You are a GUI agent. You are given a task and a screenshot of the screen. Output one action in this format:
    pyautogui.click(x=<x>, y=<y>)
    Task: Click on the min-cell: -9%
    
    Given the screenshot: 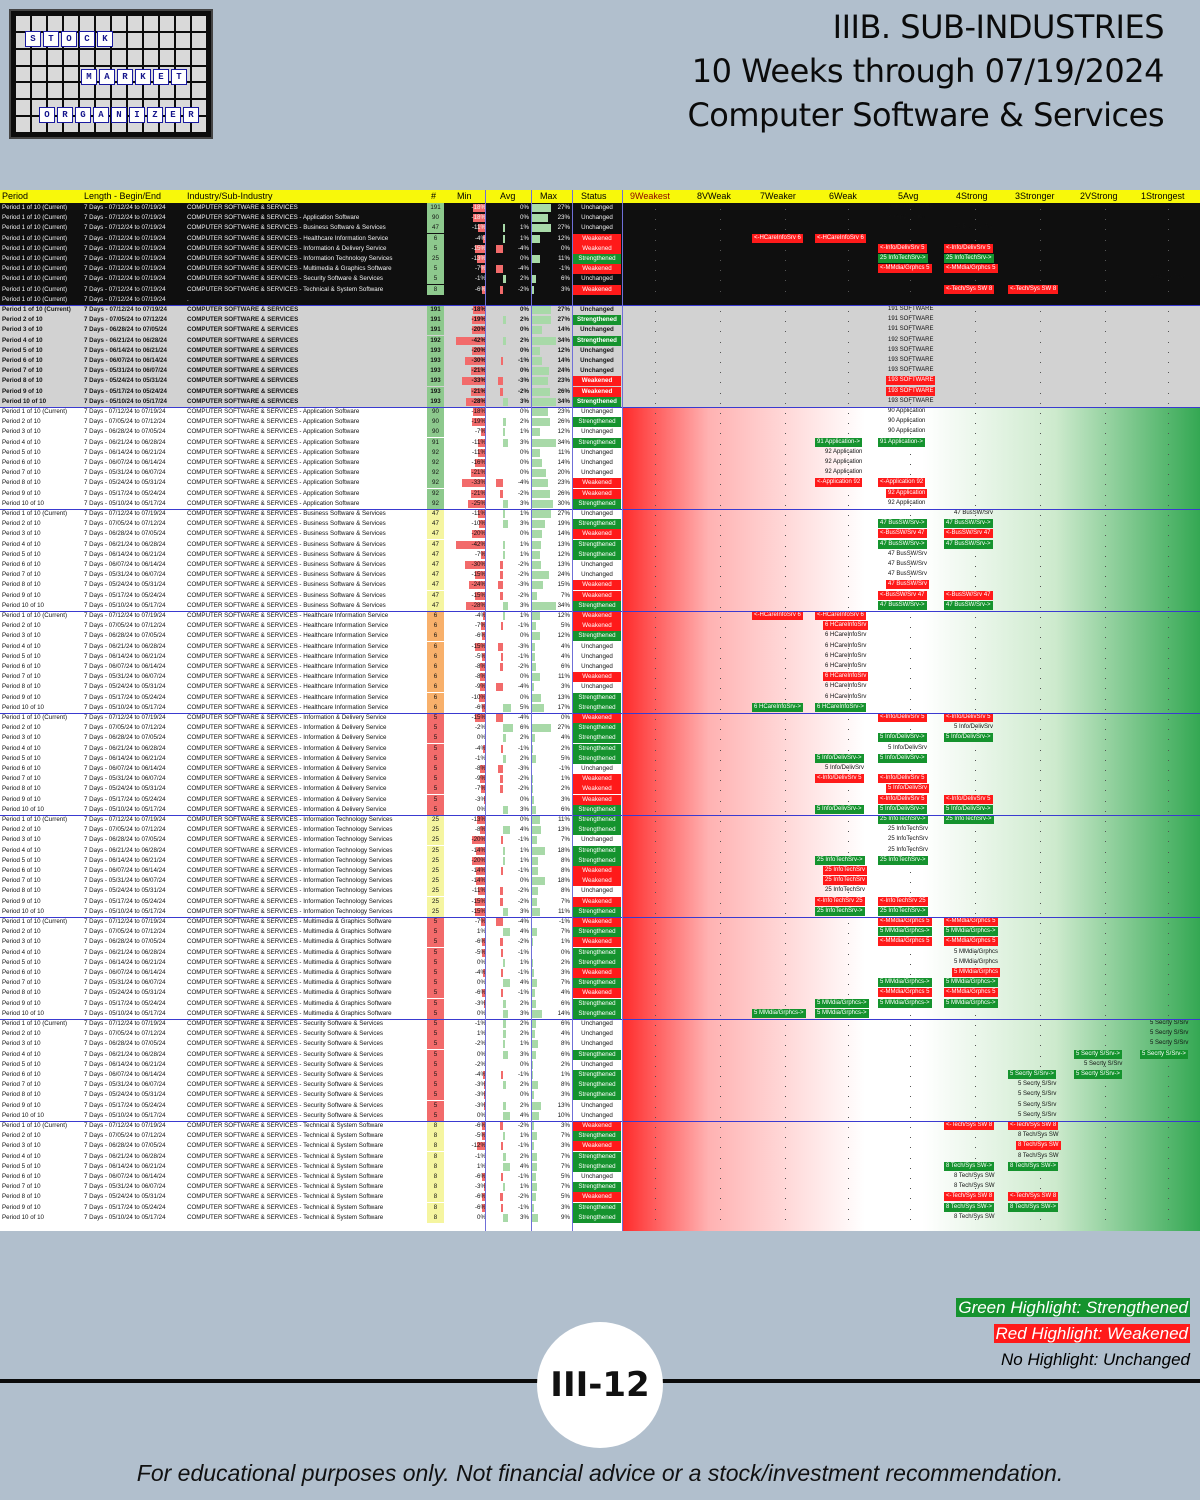 What is the action you would take?
    pyautogui.click(x=480, y=687)
    